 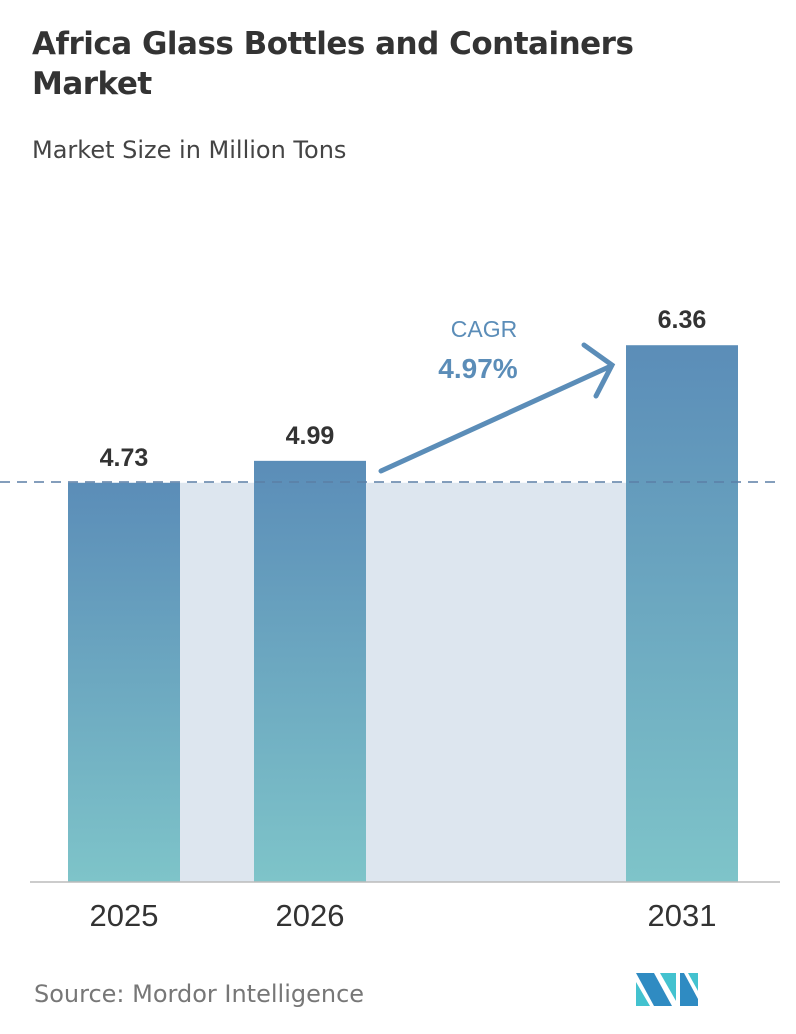 What do you see at coordinates (497, 408) in the screenshot?
I see `cagr-arrow` at bounding box center [497, 408].